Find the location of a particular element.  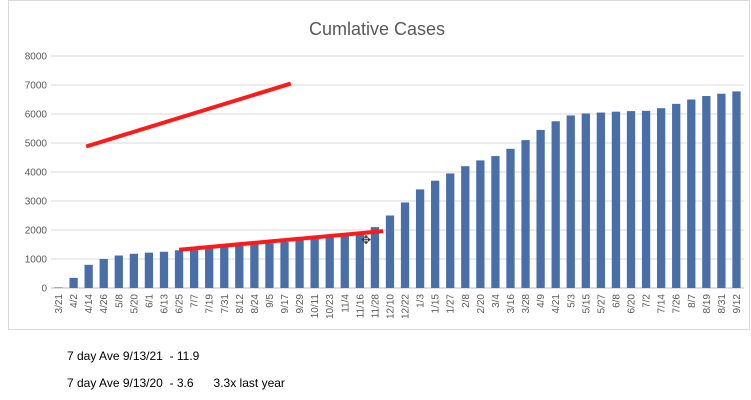

x-tick-label: 9/12 is located at coordinates (737, 304).